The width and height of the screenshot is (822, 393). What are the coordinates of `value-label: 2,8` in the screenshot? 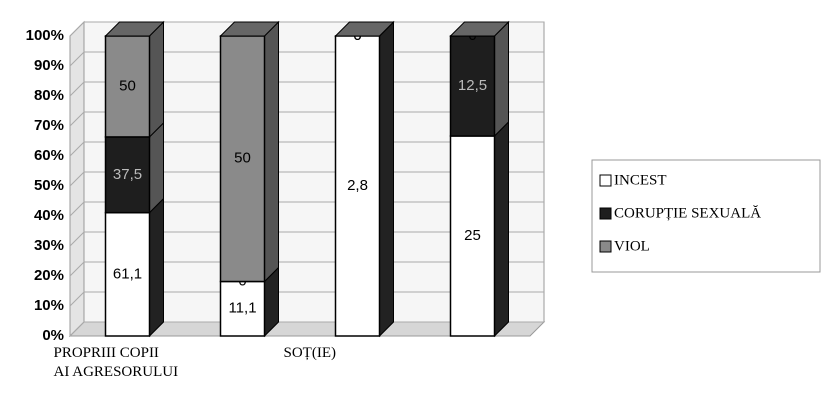 It's located at (357, 185).